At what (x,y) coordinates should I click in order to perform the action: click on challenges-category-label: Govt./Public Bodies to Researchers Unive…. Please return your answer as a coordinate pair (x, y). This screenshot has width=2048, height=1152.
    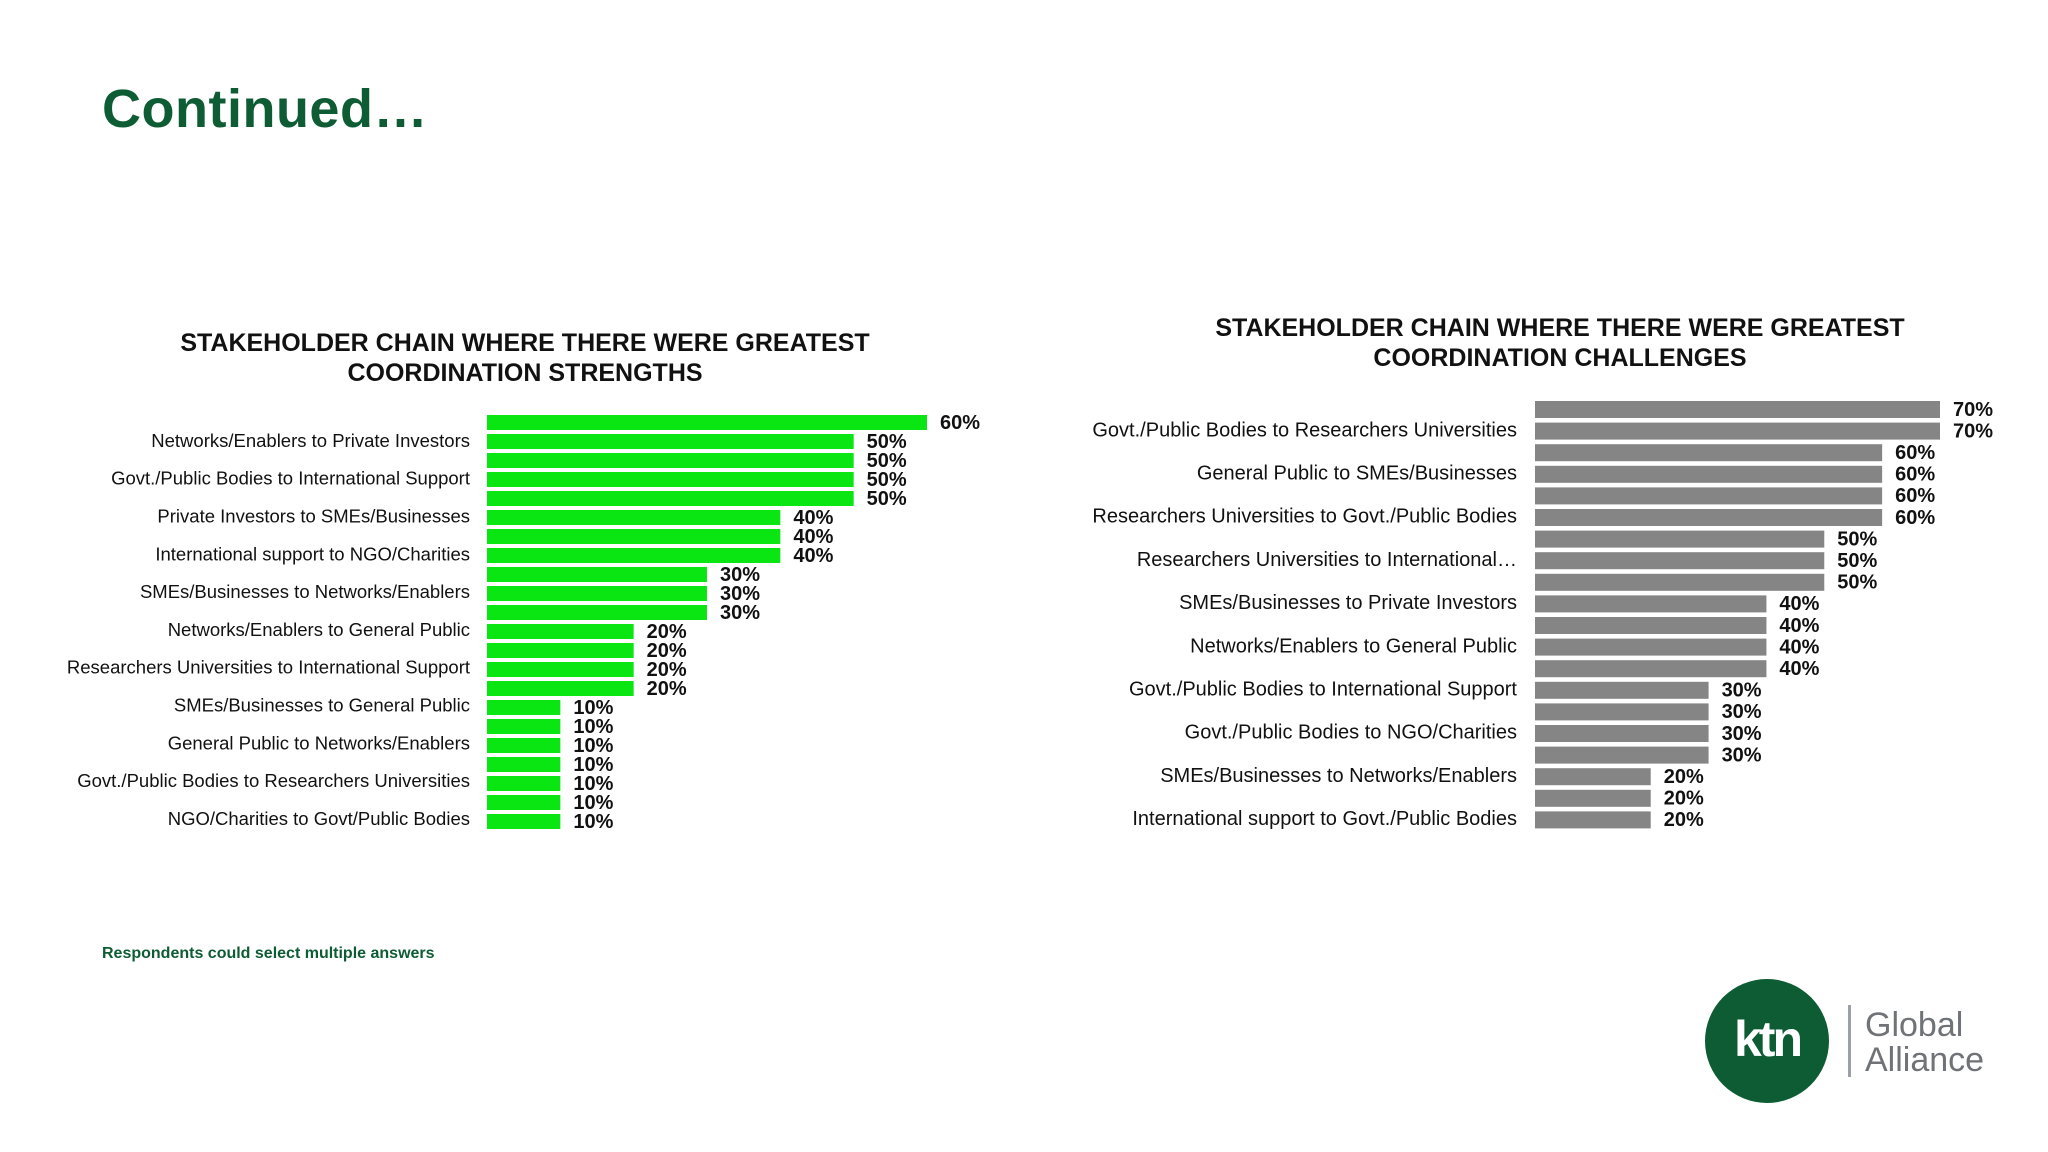
    Looking at the image, I should click on (1304, 430).